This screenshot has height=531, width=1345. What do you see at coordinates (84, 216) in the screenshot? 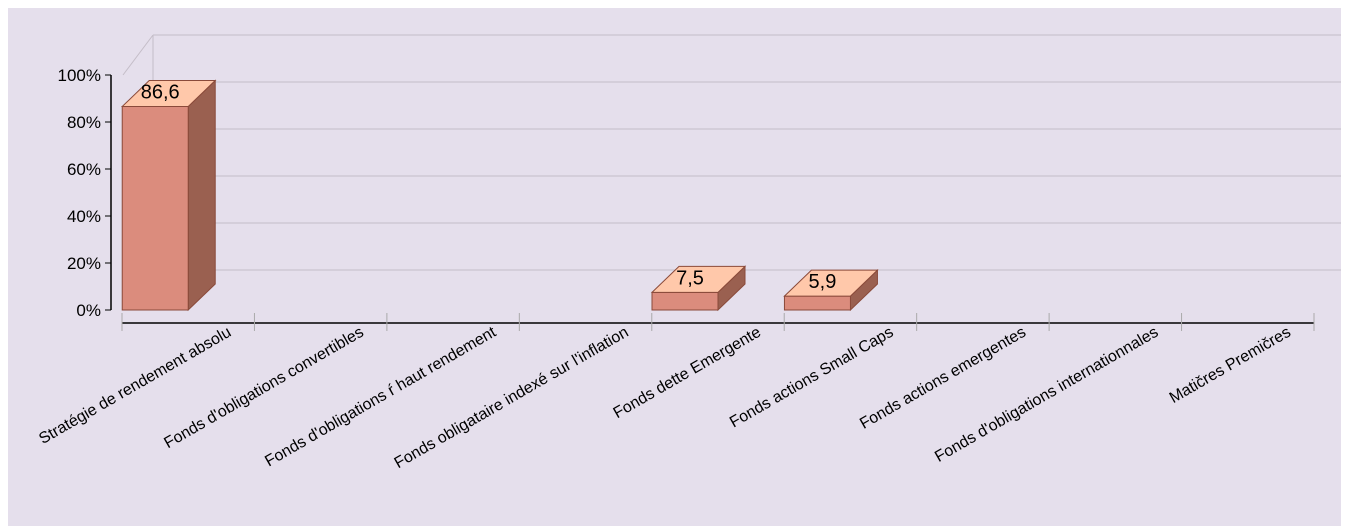
I see `y-tick-label: 40%` at bounding box center [84, 216].